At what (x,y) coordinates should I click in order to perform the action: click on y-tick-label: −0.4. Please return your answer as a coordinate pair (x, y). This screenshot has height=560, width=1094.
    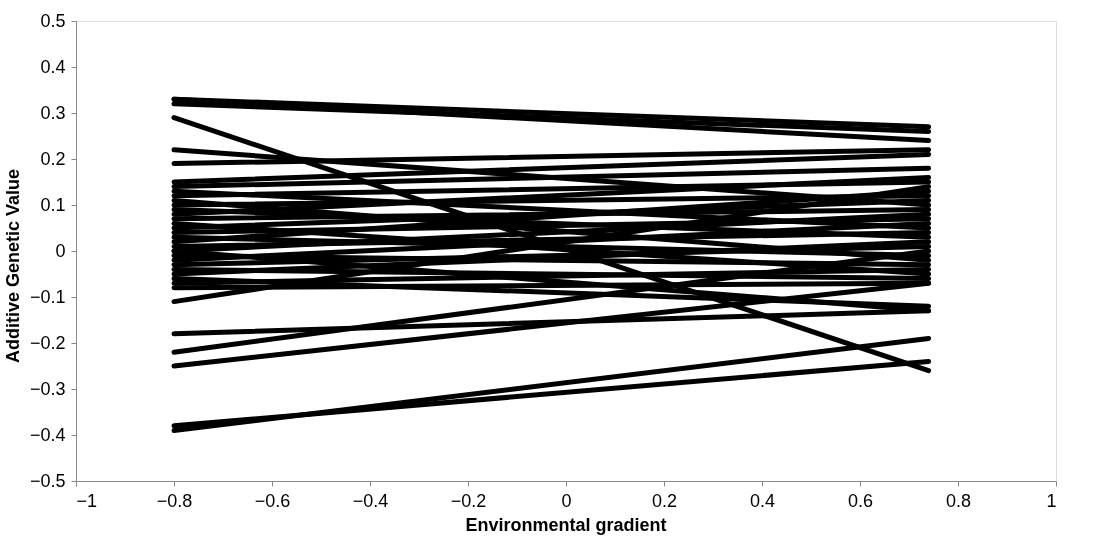
    Looking at the image, I should click on (47, 434).